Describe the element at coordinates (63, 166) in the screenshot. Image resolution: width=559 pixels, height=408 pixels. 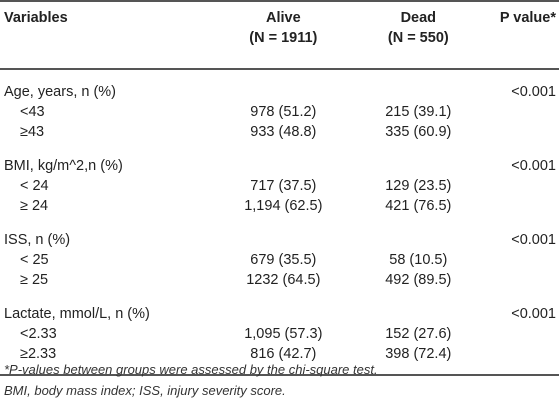
I see `group-label-bmi: BMI, kg/m^2,n (%)` at that location.